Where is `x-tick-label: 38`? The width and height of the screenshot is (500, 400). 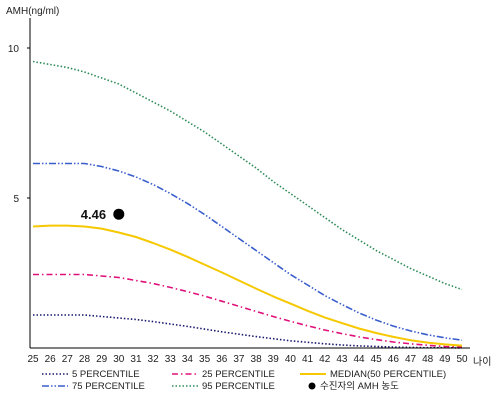 x-tick-label: 38 is located at coordinates (257, 359).